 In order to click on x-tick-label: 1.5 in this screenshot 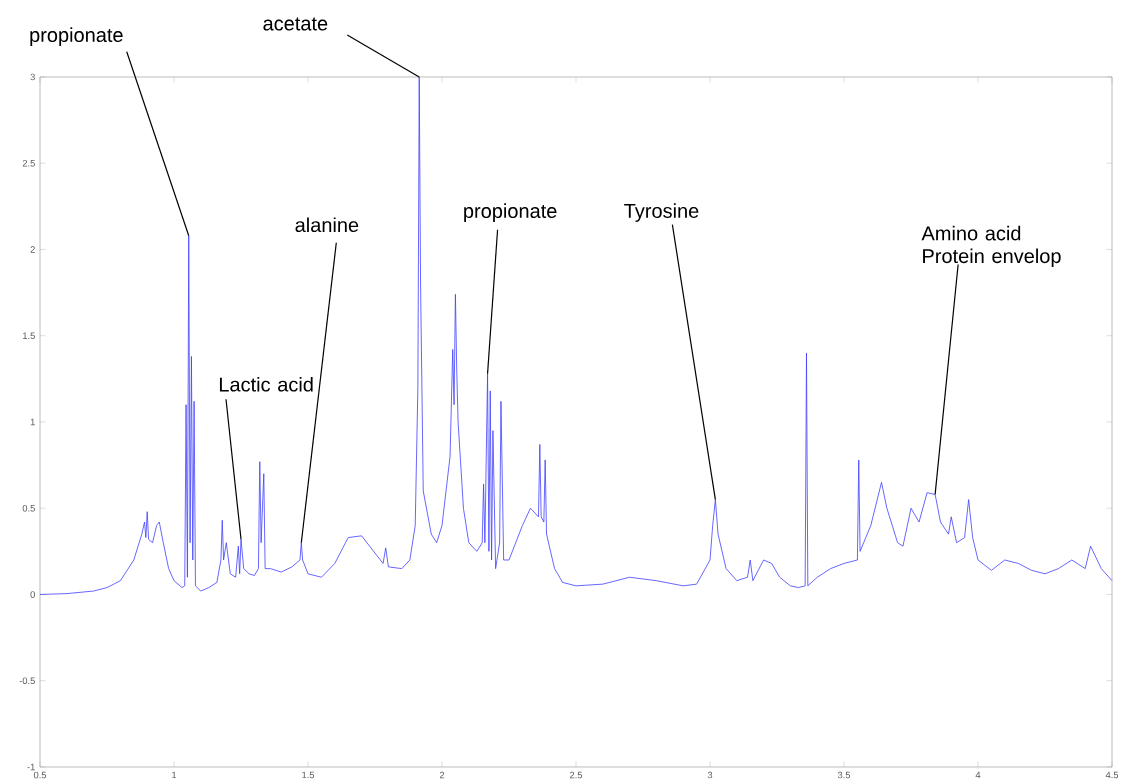, I will do `click(308, 775)`.